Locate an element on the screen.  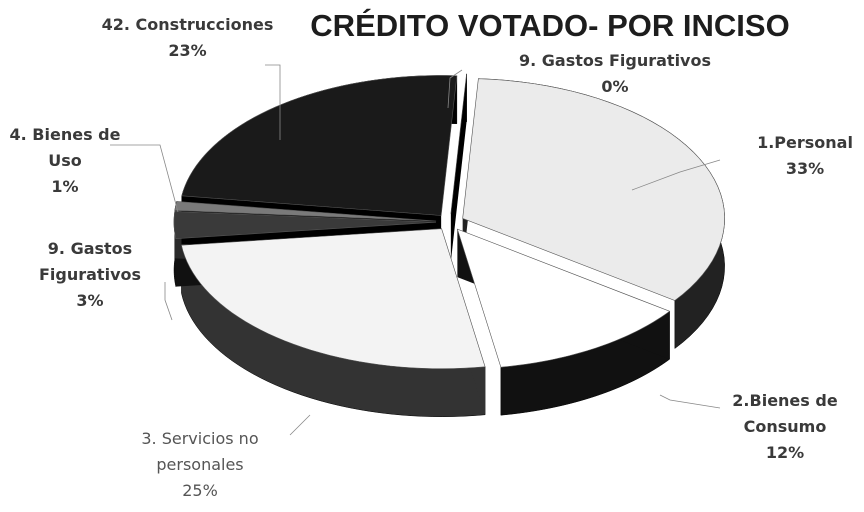
data-label: 2.Bienes de Consumo 12% is located at coordinates (782, 427).